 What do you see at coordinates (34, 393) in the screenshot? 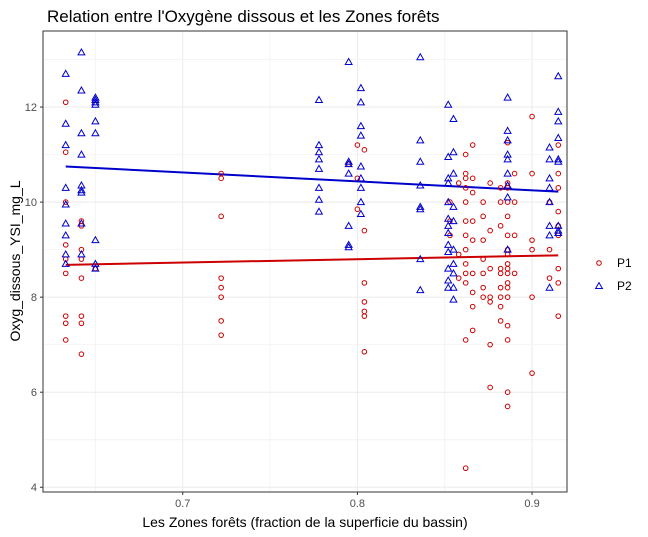
I see `y-tick-label: 6` at bounding box center [34, 393].